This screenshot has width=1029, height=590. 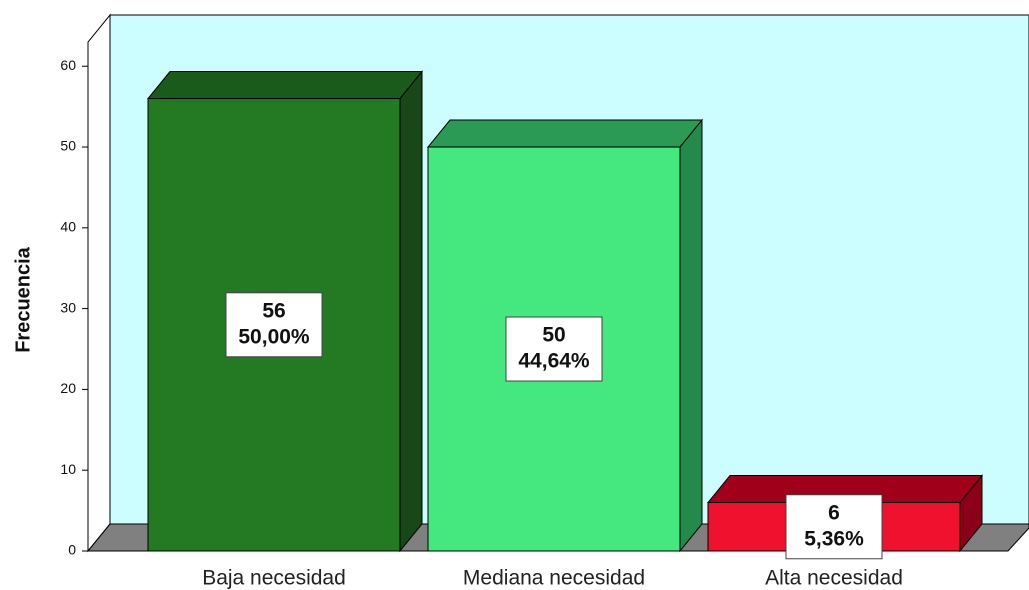 I want to click on percent-label: 5,36%, so click(x=834, y=538).